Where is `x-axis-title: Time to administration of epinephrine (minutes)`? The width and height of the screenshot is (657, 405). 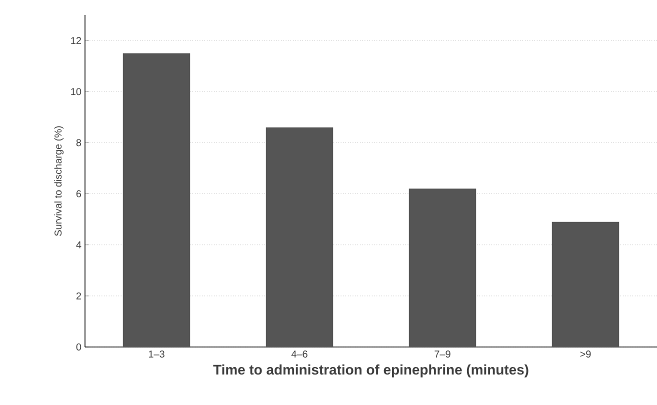 x-axis-title: Time to administration of epinephrine (minutes) is located at coordinates (370, 371).